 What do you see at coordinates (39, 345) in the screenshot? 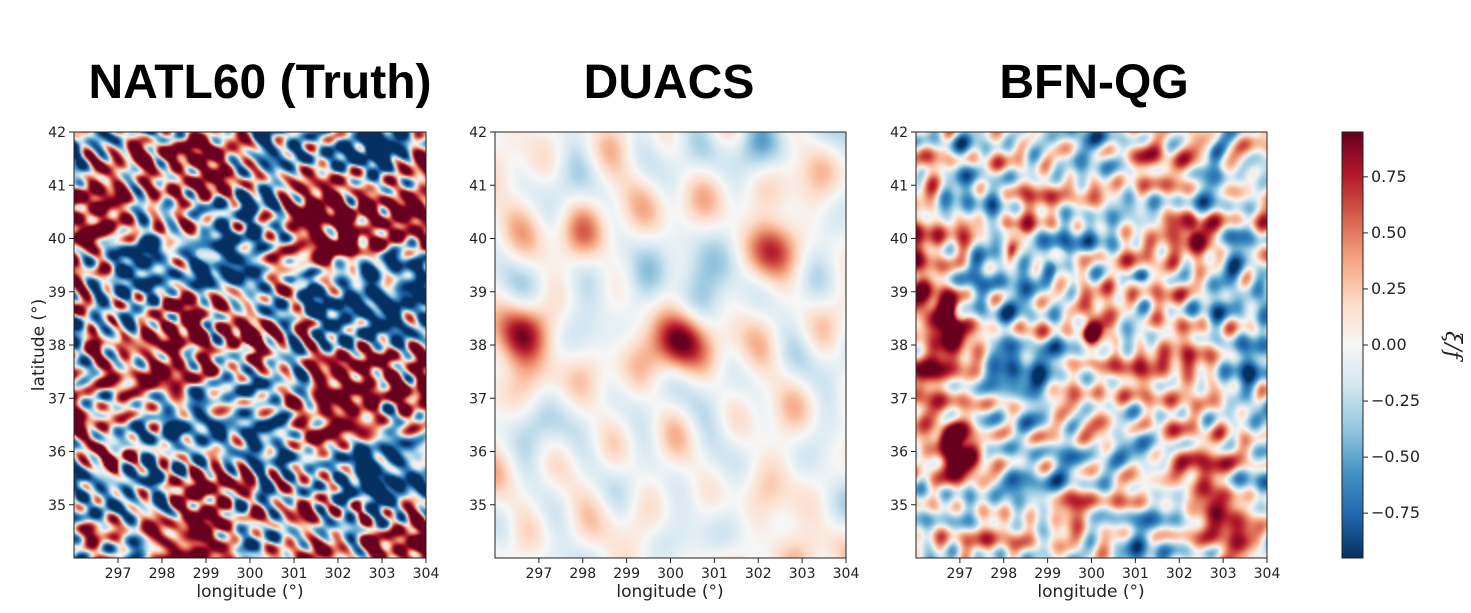
I see `y-axis-label: latitude (°)` at bounding box center [39, 345].